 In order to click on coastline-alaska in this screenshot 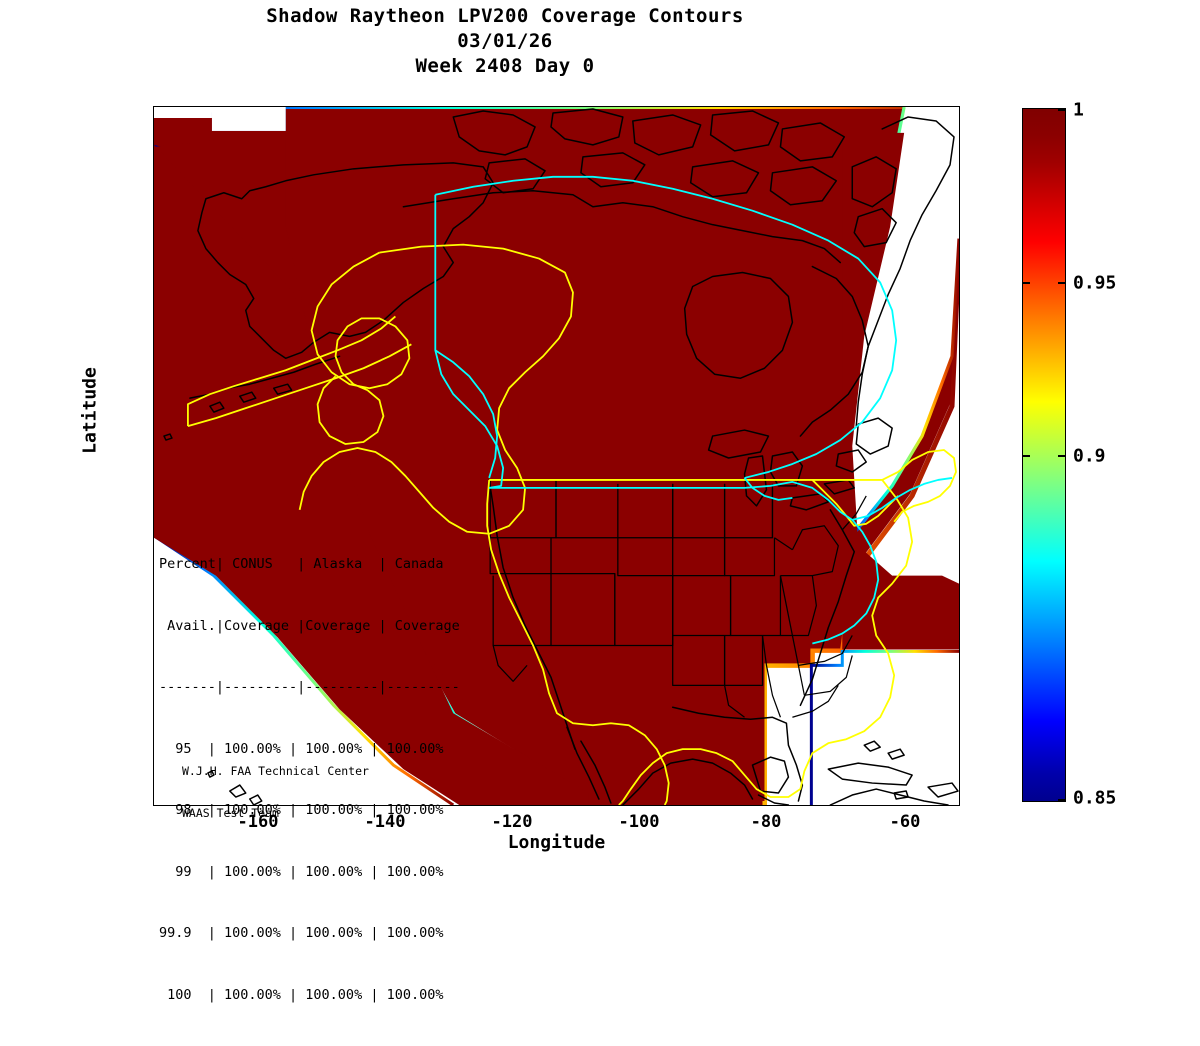, I will do `click(345, 261)`.